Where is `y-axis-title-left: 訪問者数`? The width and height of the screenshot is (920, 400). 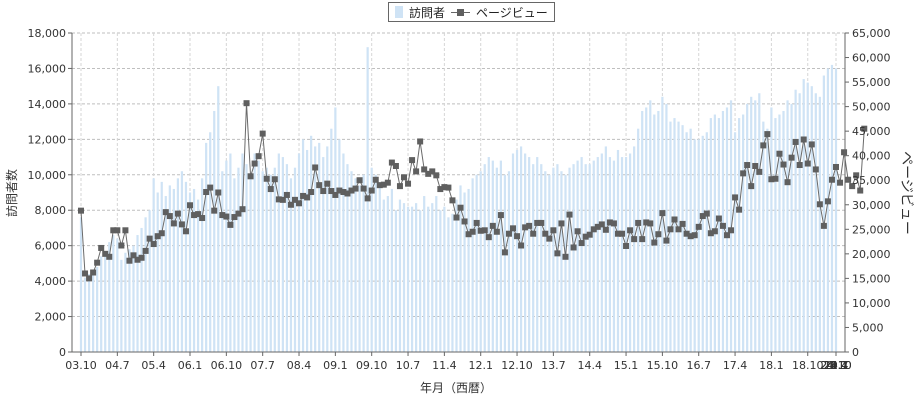
y-axis-title-left: 訪問者数 is located at coordinates (11, 193).